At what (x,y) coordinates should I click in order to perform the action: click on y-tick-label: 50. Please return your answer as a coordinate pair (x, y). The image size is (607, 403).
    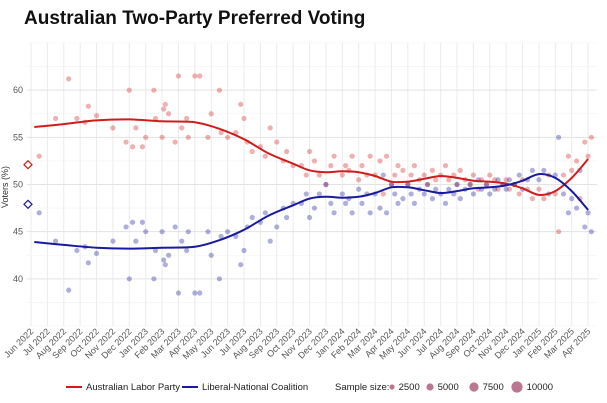
    Looking at the image, I should click on (18, 185).